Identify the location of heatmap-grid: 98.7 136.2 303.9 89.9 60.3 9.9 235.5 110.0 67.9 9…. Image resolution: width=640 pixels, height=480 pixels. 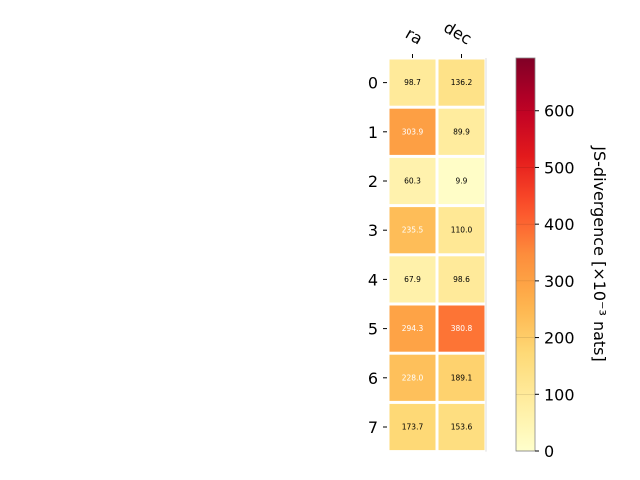
(438, 255).